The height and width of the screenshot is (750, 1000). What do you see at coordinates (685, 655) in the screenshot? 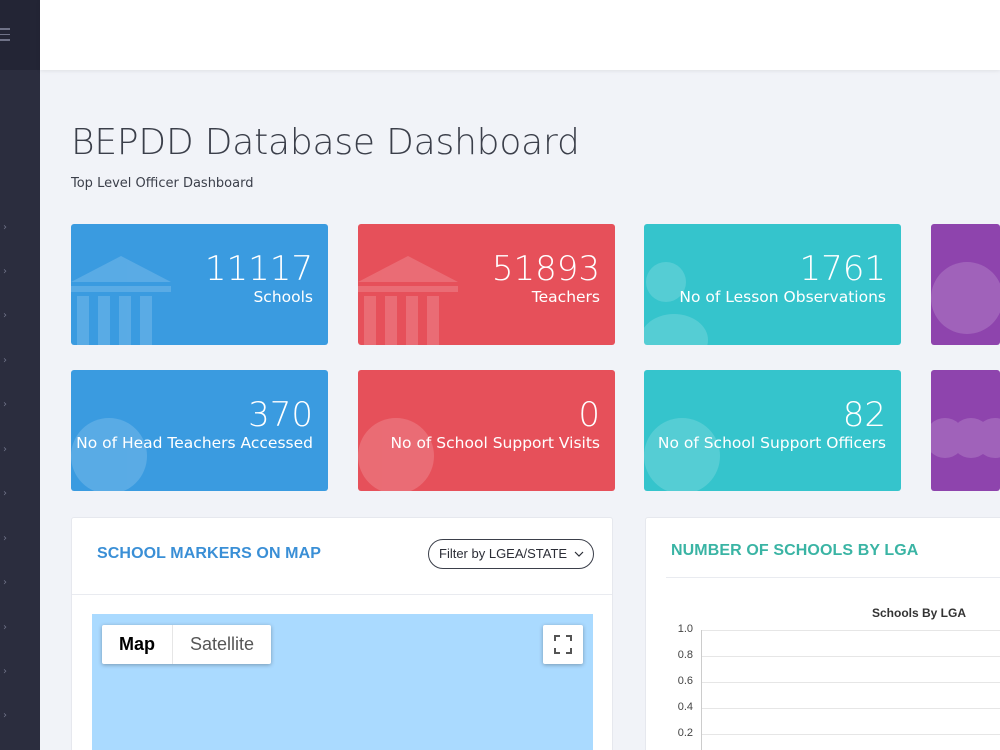
I see `chart-y-tick-label: 0.8` at bounding box center [685, 655].